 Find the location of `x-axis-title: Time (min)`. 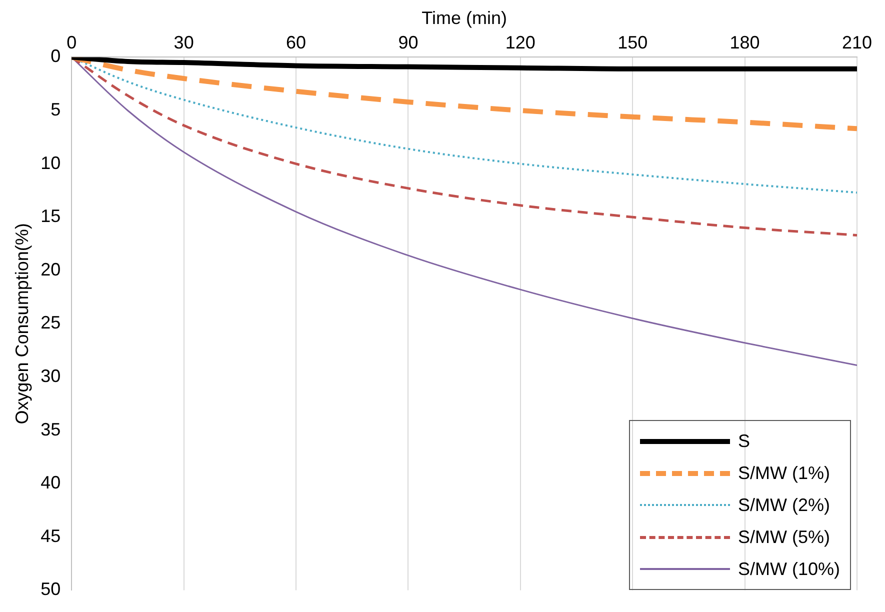

x-axis-title: Time (min) is located at coordinates (464, 18).